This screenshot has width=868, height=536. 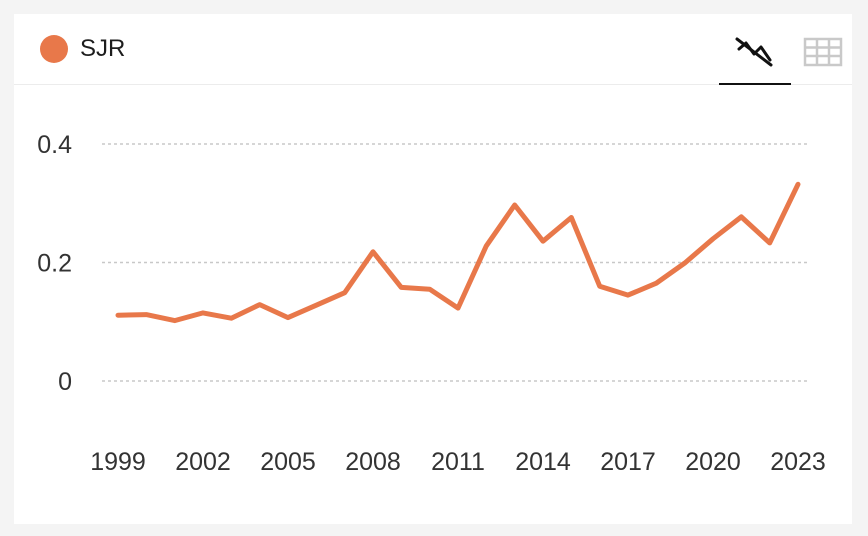 I want to click on x-tick-label: 2023, so click(x=798, y=462).